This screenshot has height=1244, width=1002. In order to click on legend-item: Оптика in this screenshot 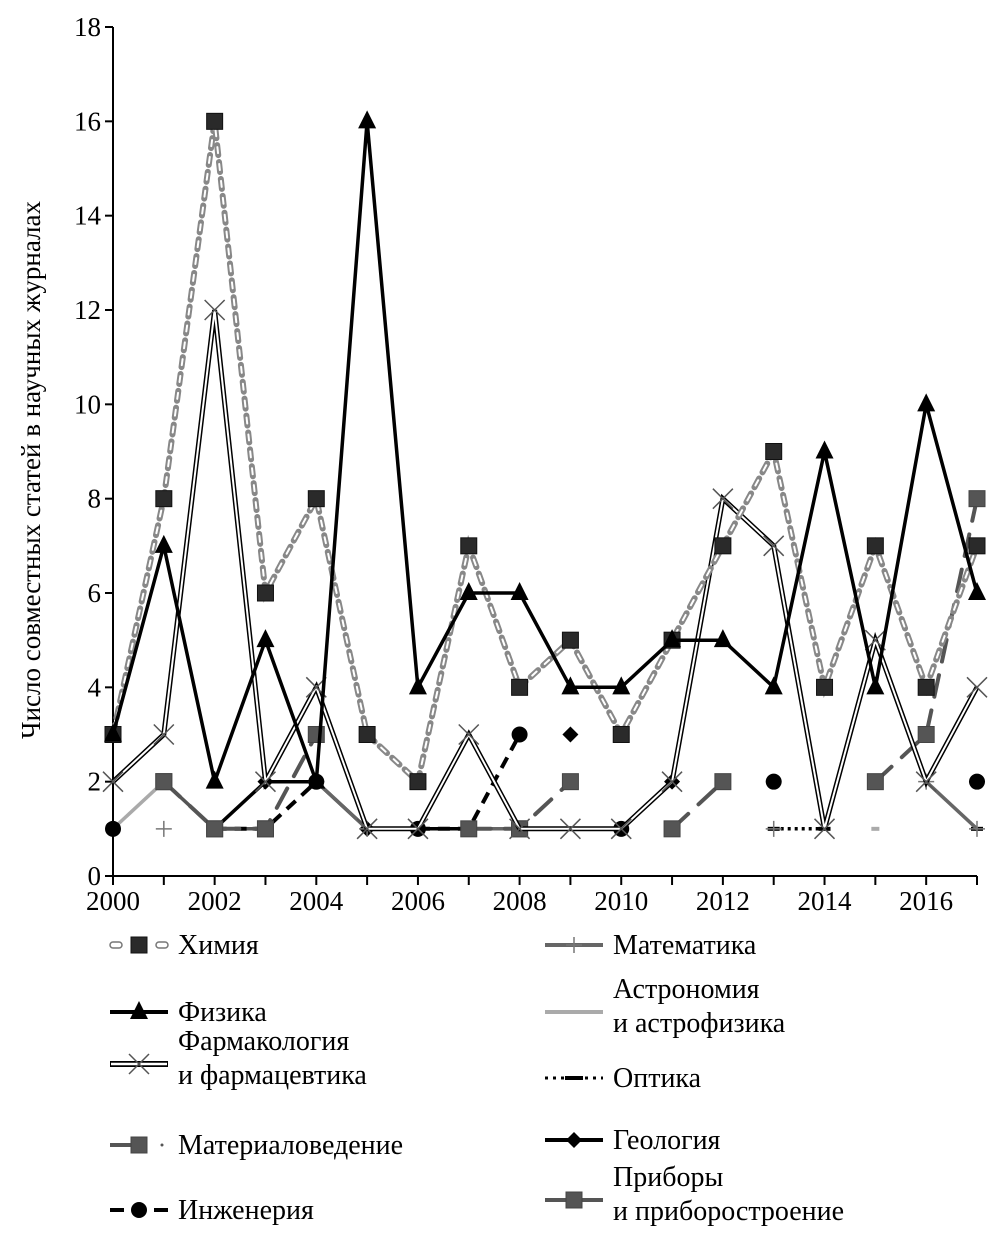, I will do `click(623, 1078)`.